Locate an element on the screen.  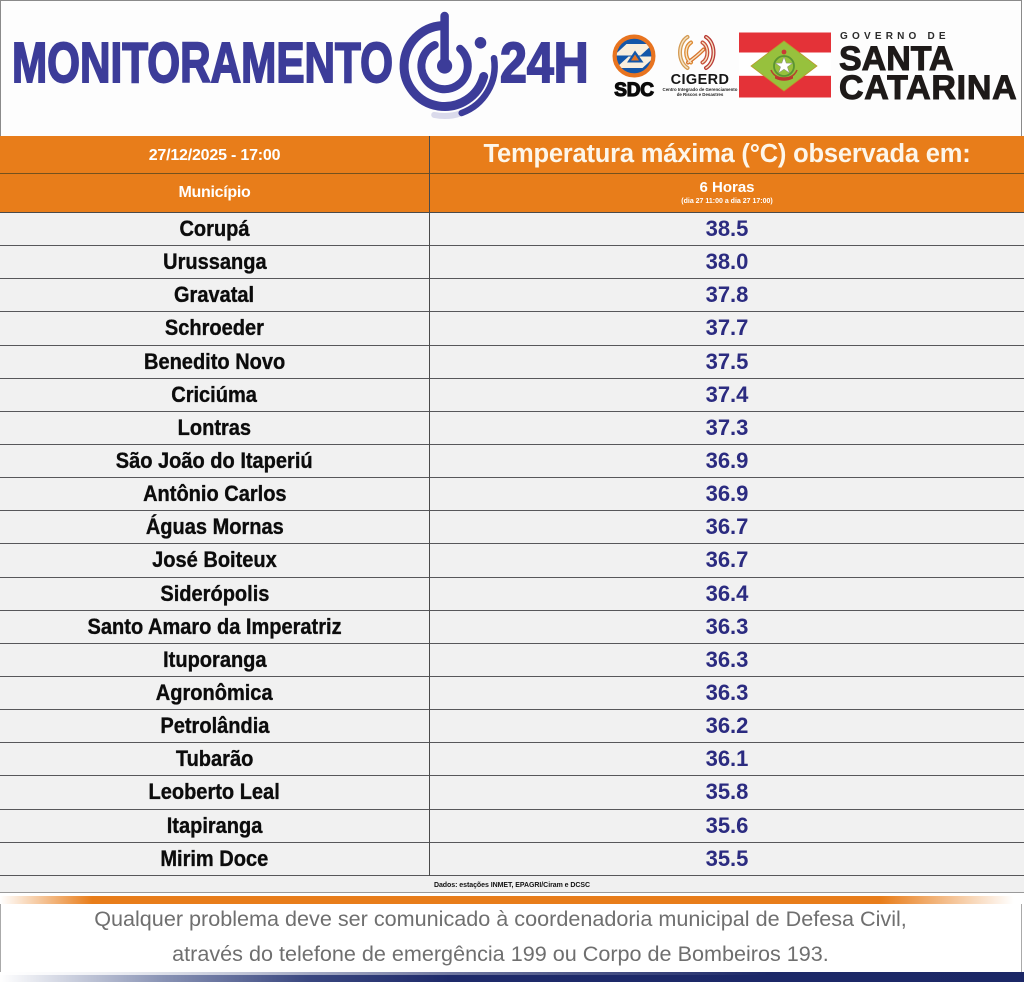
svg-text: CIGERD is located at coordinates (700, 80).